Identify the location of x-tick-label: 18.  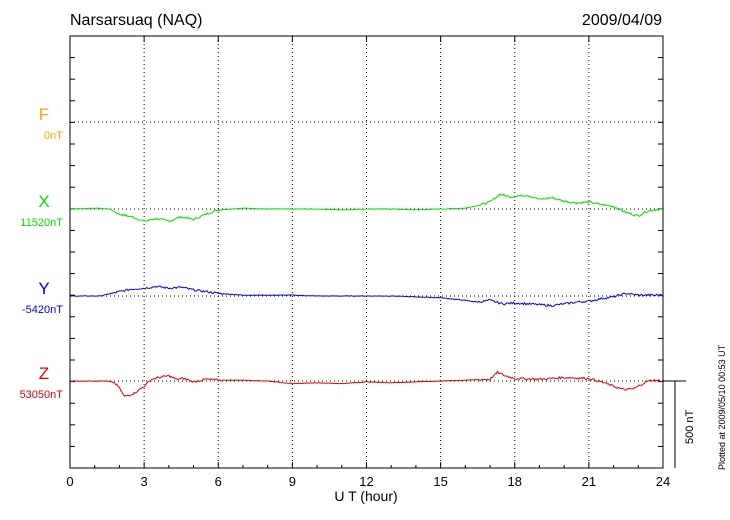
(515, 481).